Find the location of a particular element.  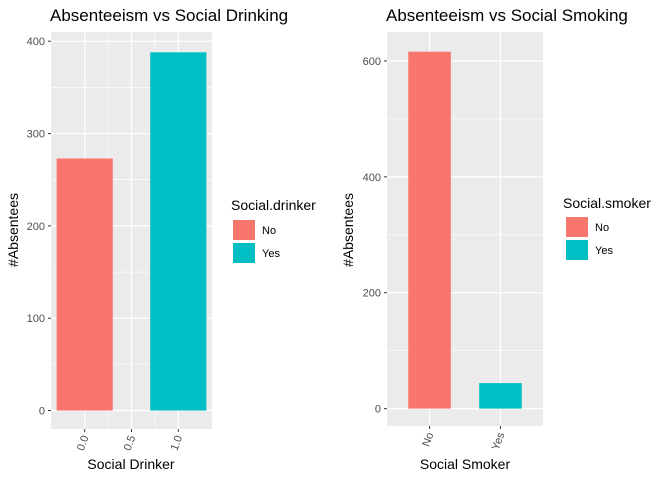

x-tick-label: 0.5 is located at coordinates (130, 443).